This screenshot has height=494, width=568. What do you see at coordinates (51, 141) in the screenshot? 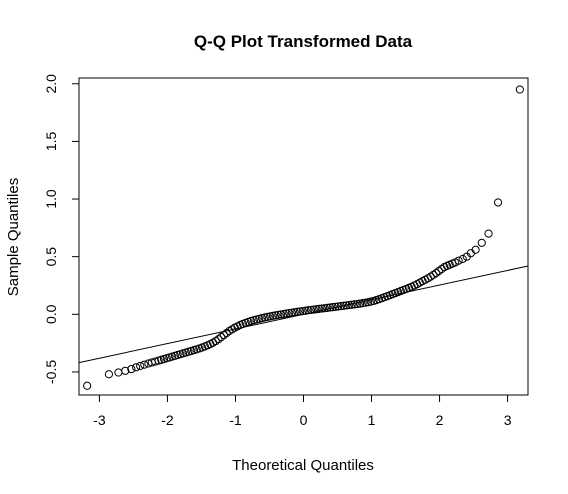
I see `y-tick-label: 1.5` at bounding box center [51, 141].